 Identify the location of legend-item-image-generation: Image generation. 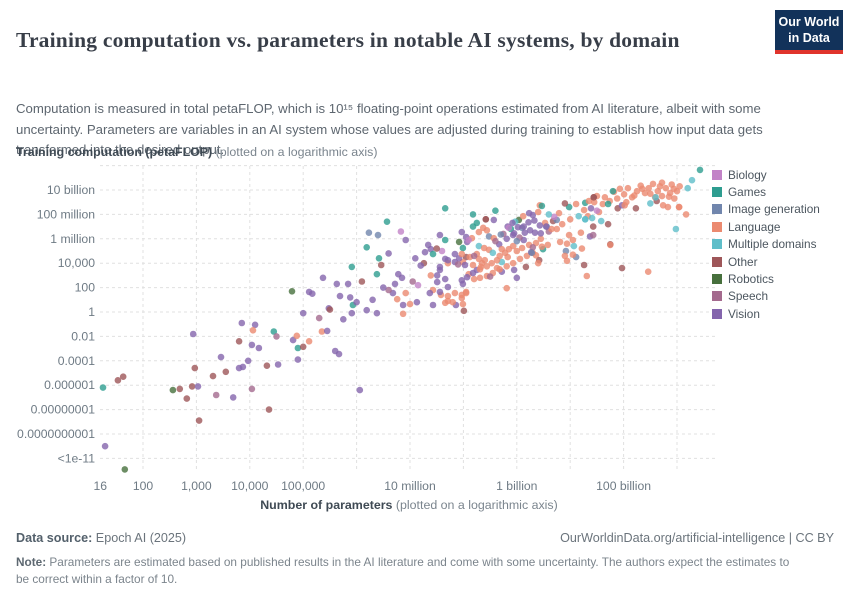
(766, 209).